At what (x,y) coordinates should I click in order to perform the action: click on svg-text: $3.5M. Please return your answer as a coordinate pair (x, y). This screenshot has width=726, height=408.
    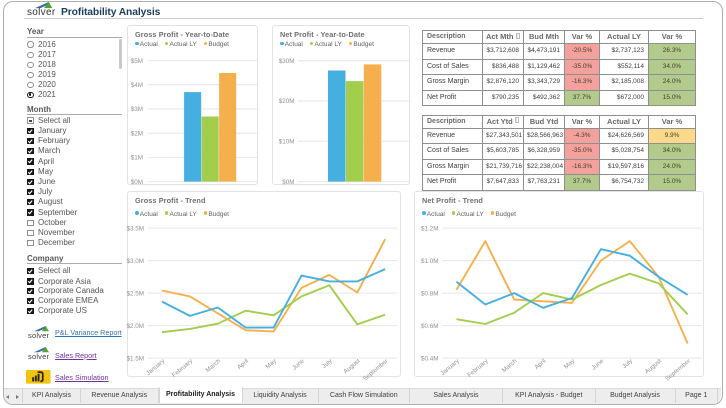
    Looking at the image, I should click on (135, 228).